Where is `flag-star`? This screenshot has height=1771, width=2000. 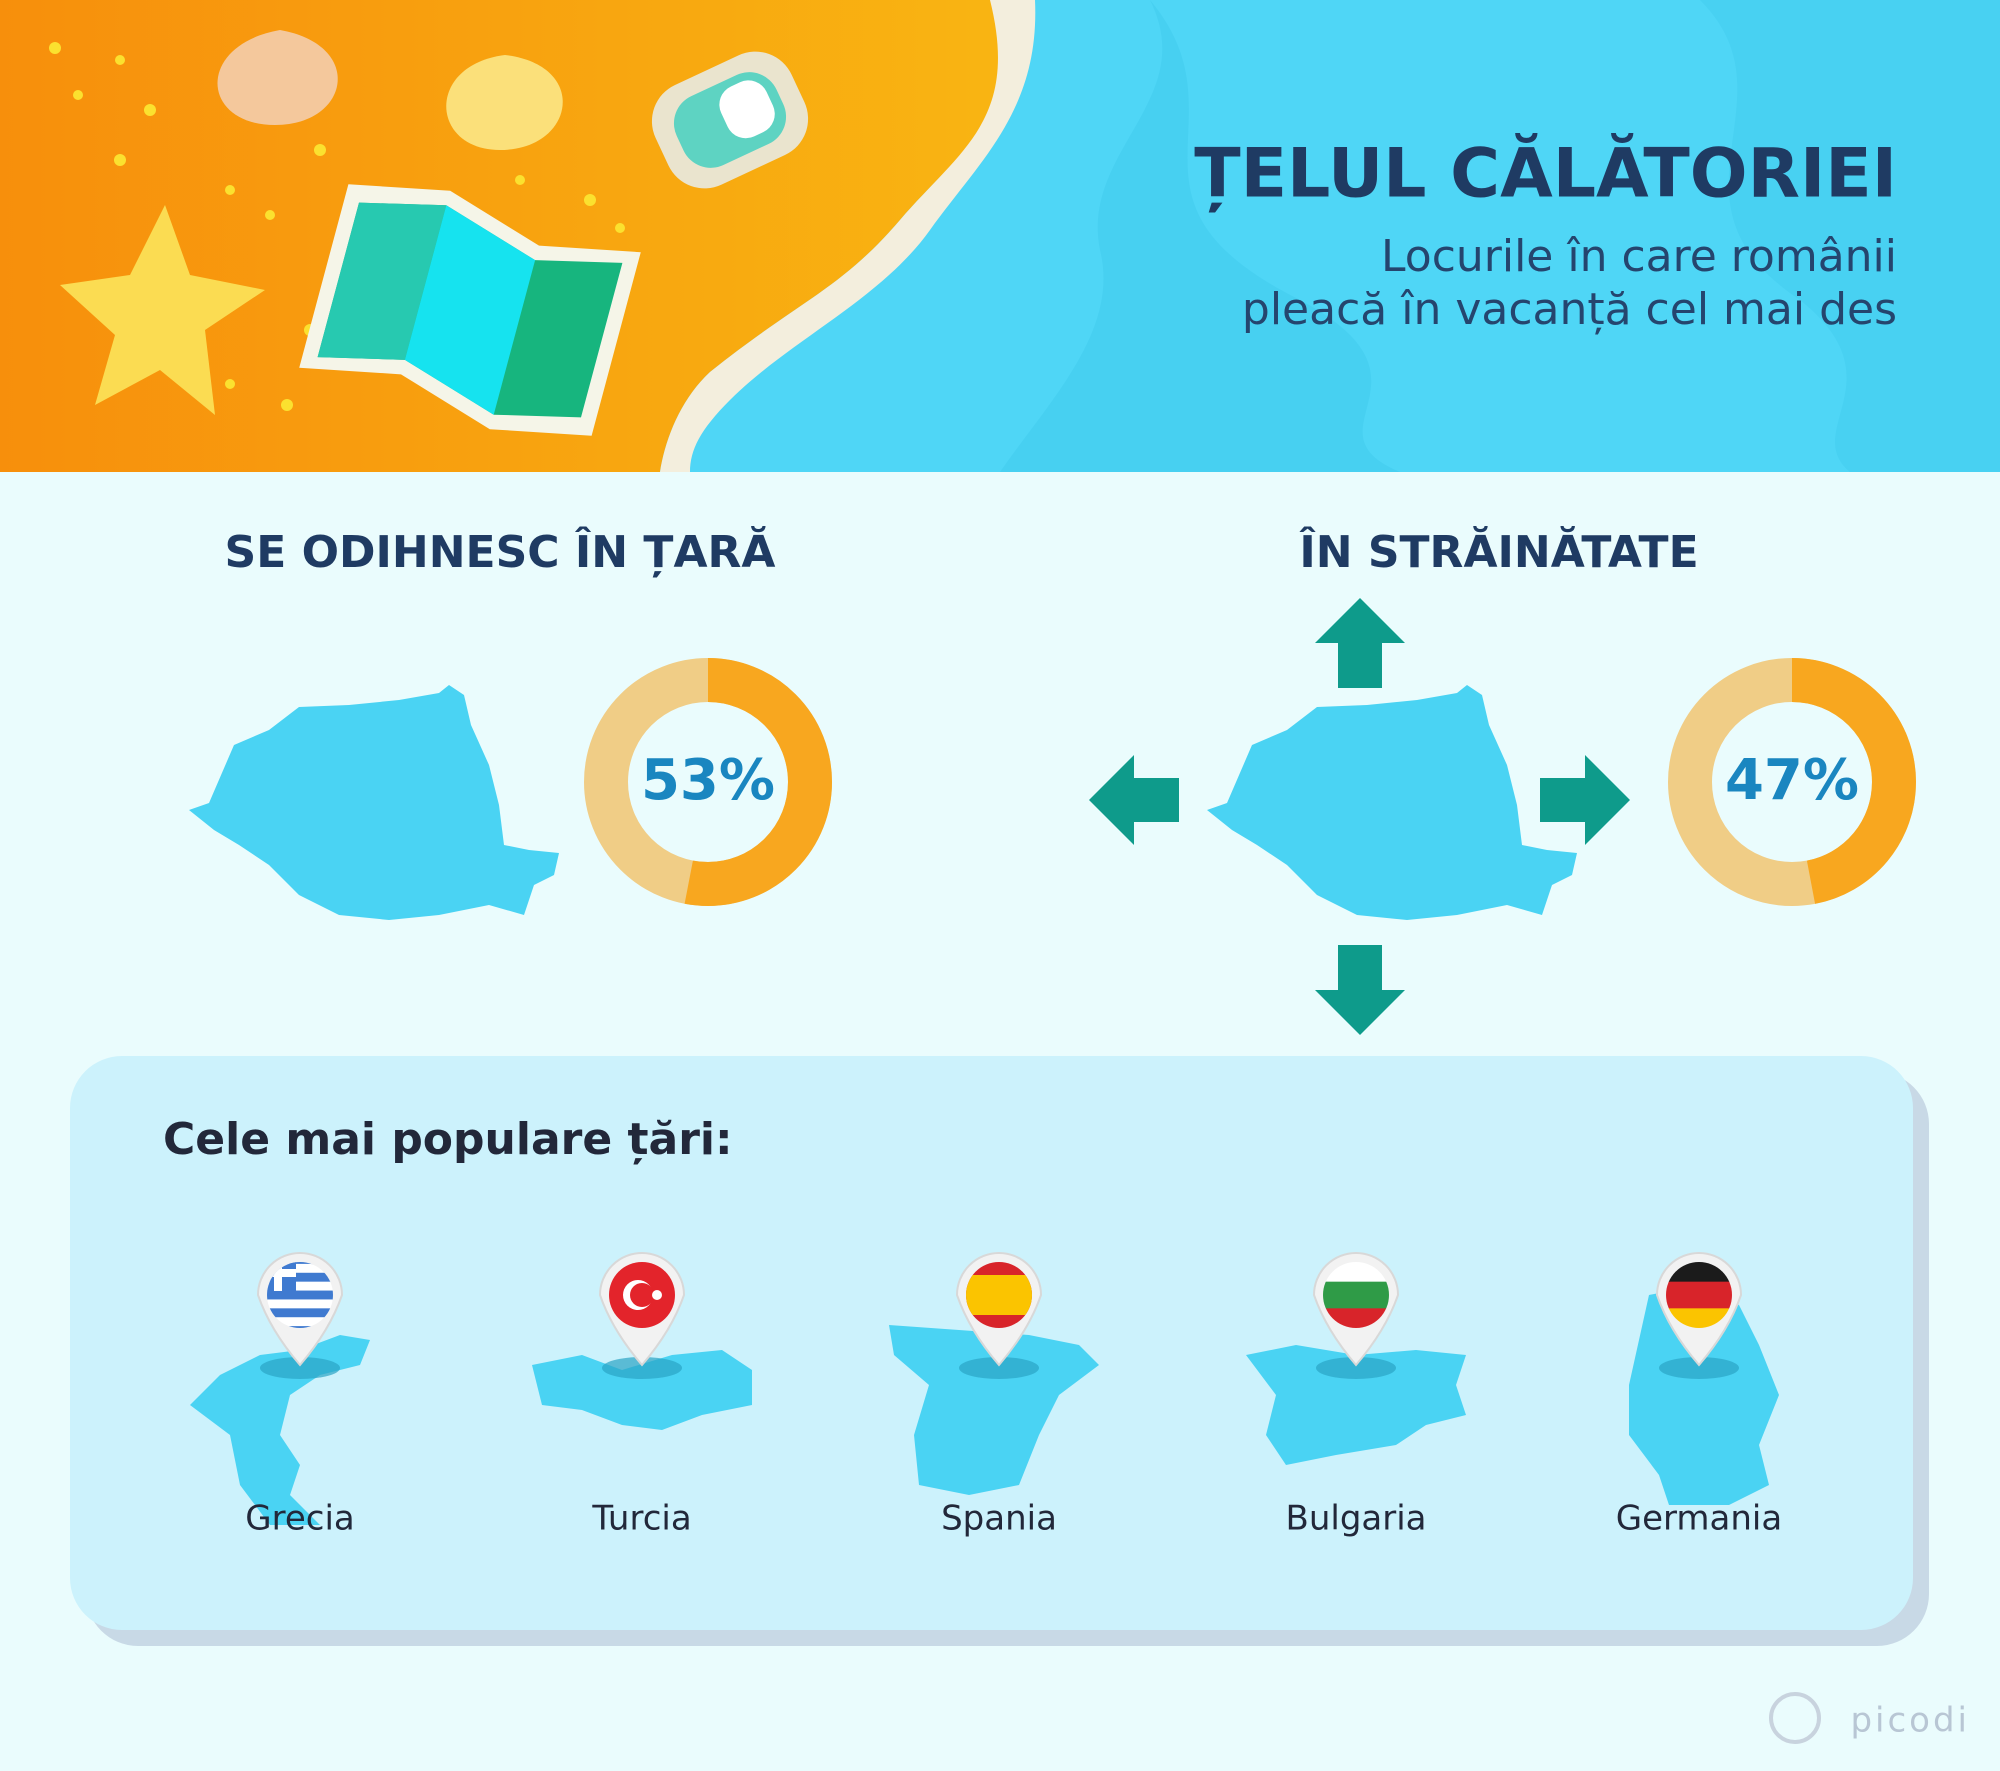 flag-star is located at coordinates (657, 1295).